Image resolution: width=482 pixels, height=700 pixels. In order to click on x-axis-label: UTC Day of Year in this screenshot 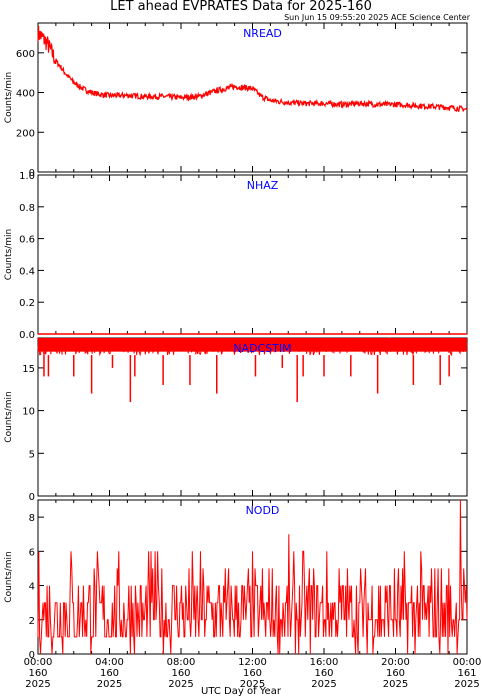, I will do `click(241, 691)`.